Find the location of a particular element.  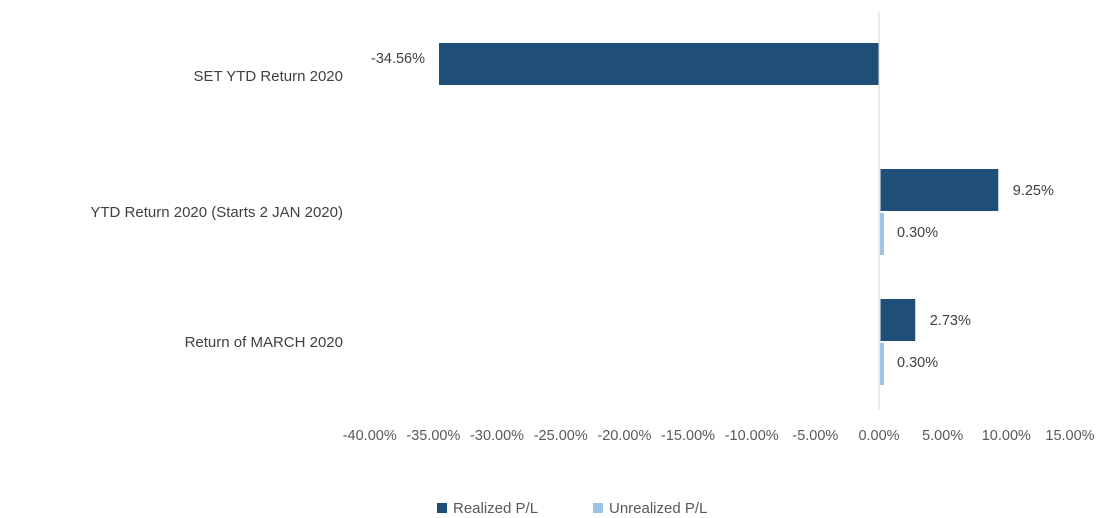

legend-swatch-unrealized is located at coordinates (598, 508).